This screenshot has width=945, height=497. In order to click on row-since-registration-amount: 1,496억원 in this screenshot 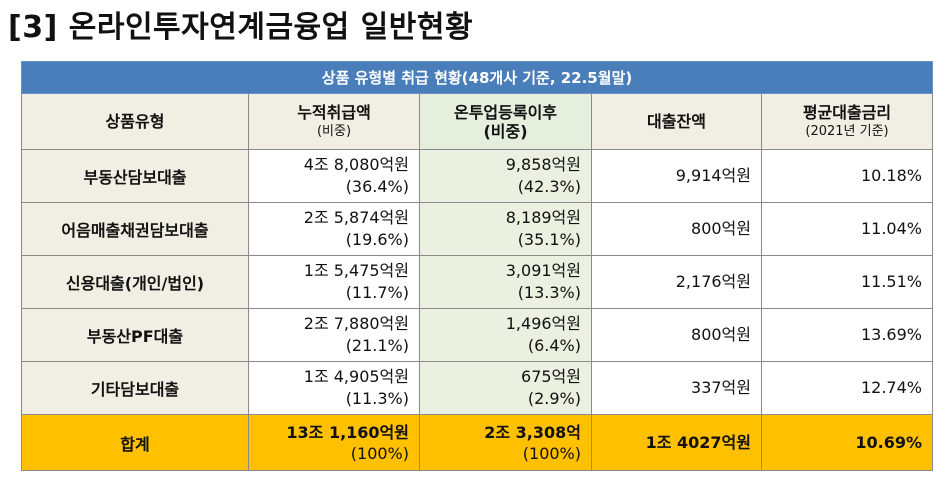, I will do `click(543, 323)`.